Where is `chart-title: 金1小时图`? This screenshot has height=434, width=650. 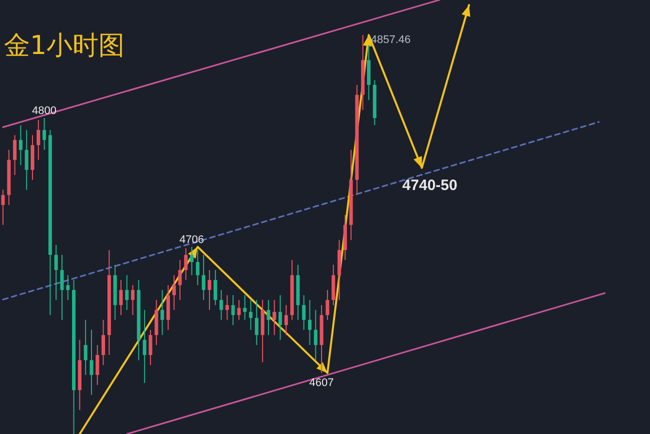
chart-title: 金1小时图 is located at coordinates (64, 46).